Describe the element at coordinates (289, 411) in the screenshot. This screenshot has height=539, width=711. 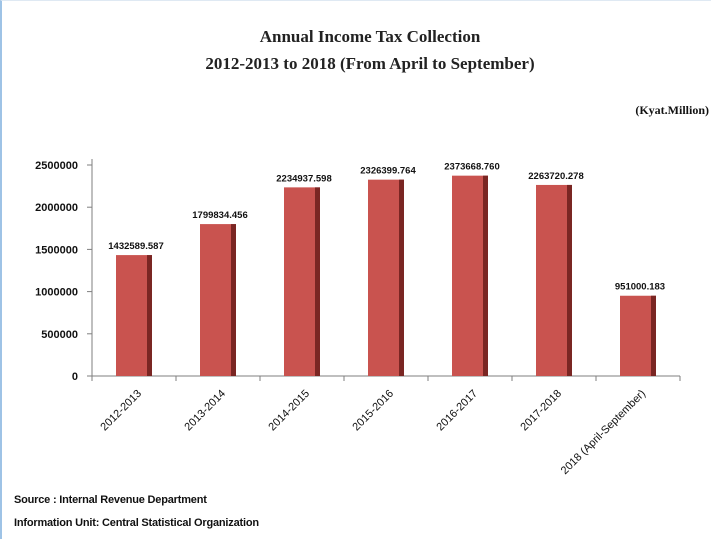
I see `x-tick-label: 2014-2015` at that location.